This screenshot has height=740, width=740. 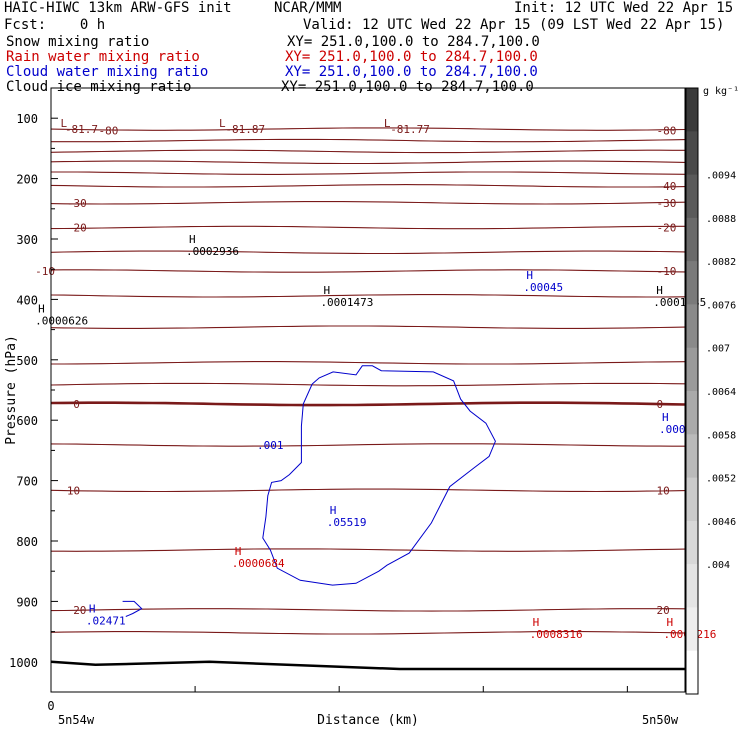 I want to click on x-axis-label: Distance (km), so click(x=368, y=720).